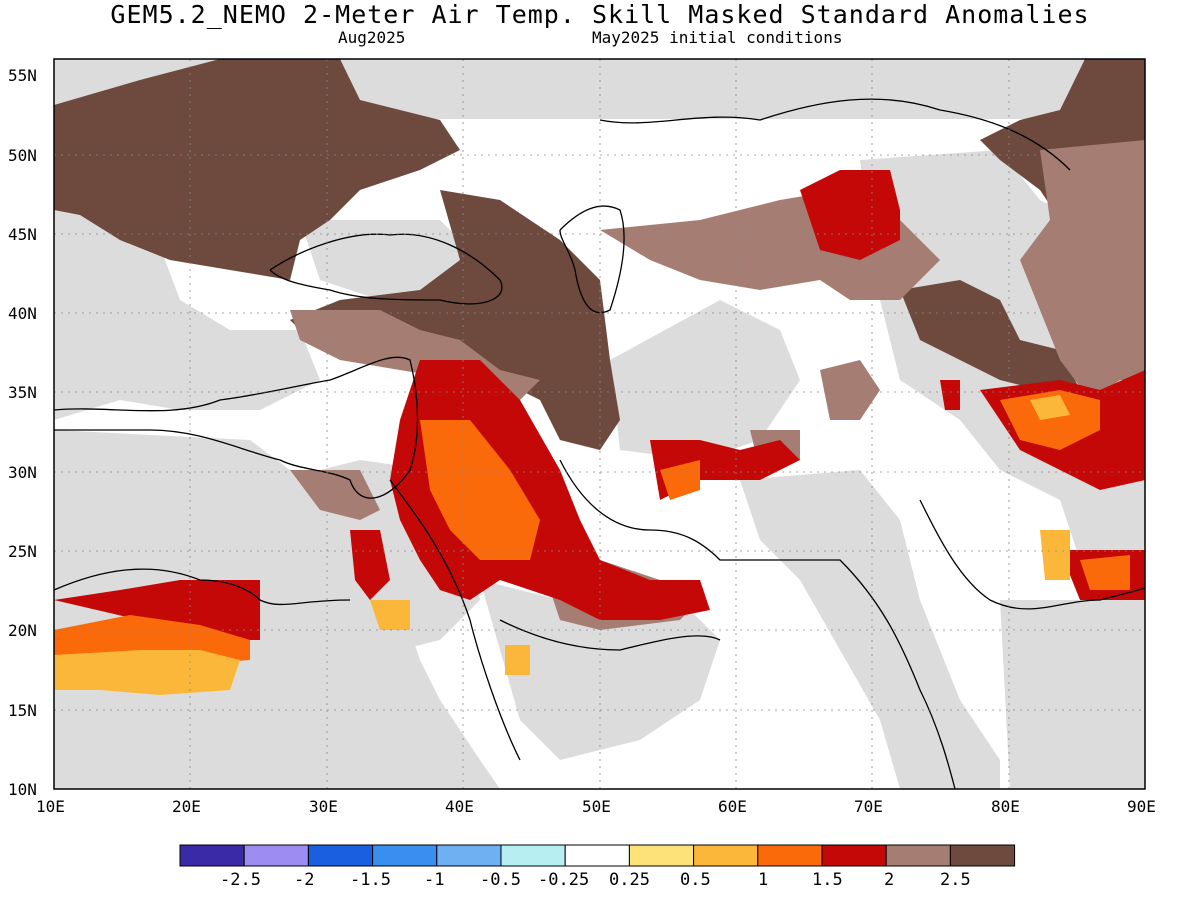  What do you see at coordinates (500, 880) in the screenshot?
I see `colorbar-tick: -0.5` at bounding box center [500, 880].